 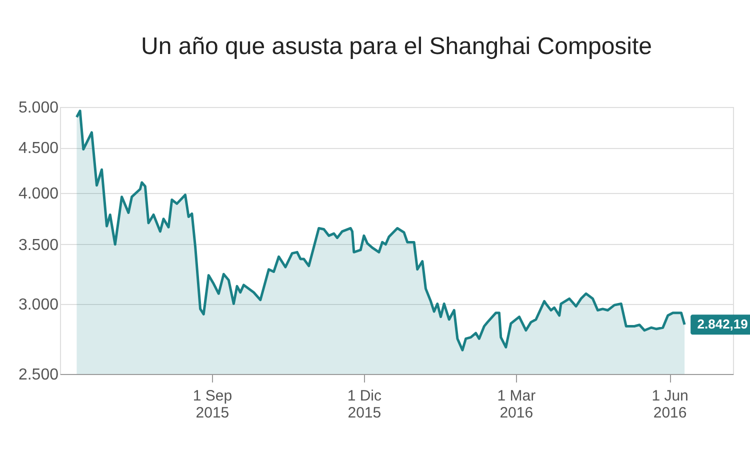 What do you see at coordinates (38, 375) in the screenshot?
I see `y-tick-label: 2.500` at bounding box center [38, 375].